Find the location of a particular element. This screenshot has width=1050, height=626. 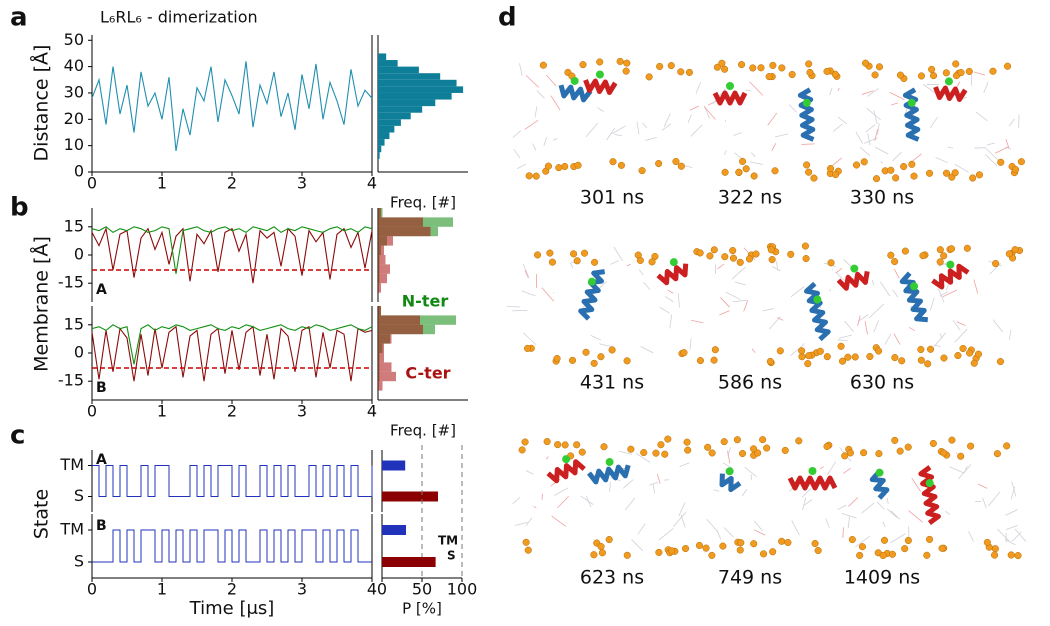

x-tick-label: 4 is located at coordinates (372, 183).